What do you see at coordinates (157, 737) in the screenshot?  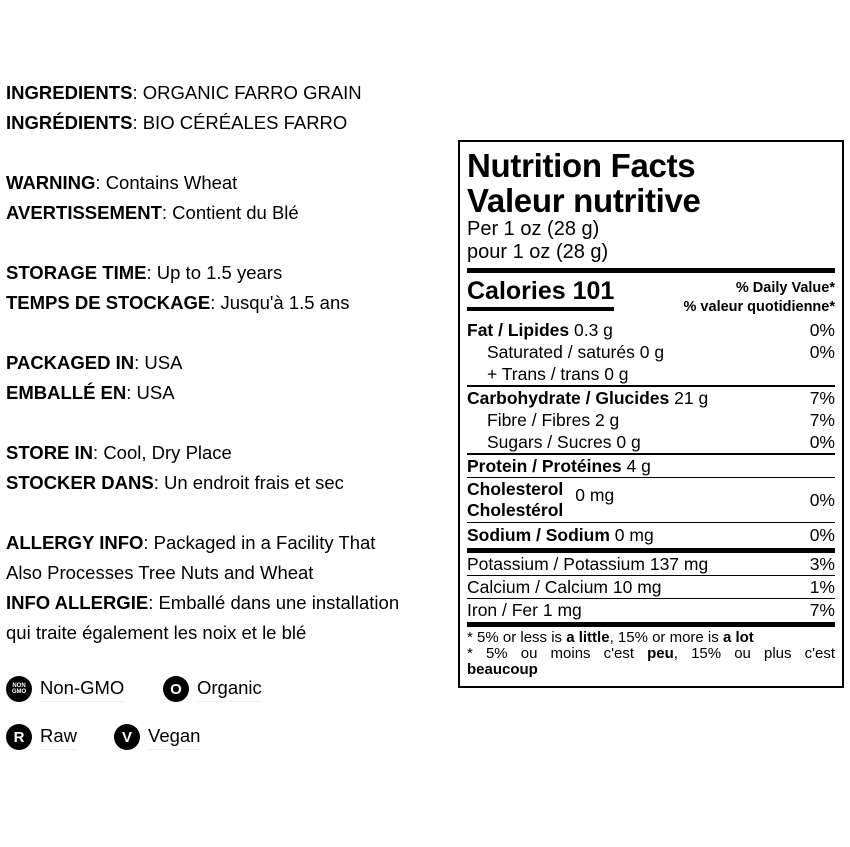 I see `badge-vegan: V Vegan` at bounding box center [157, 737].